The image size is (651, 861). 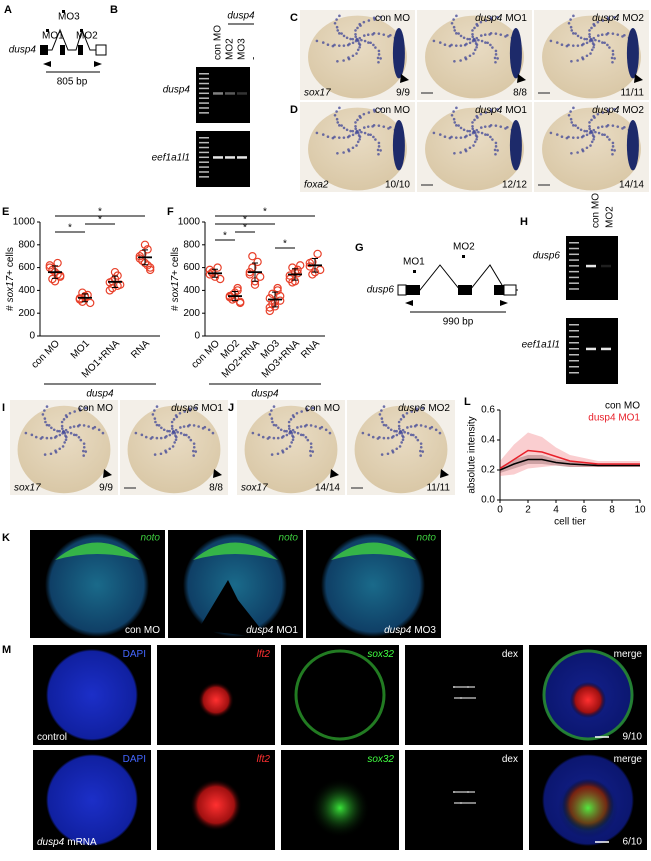 What do you see at coordinates (70, 39) in the screenshot?
I see `gene-structure` at bounding box center [70, 39].